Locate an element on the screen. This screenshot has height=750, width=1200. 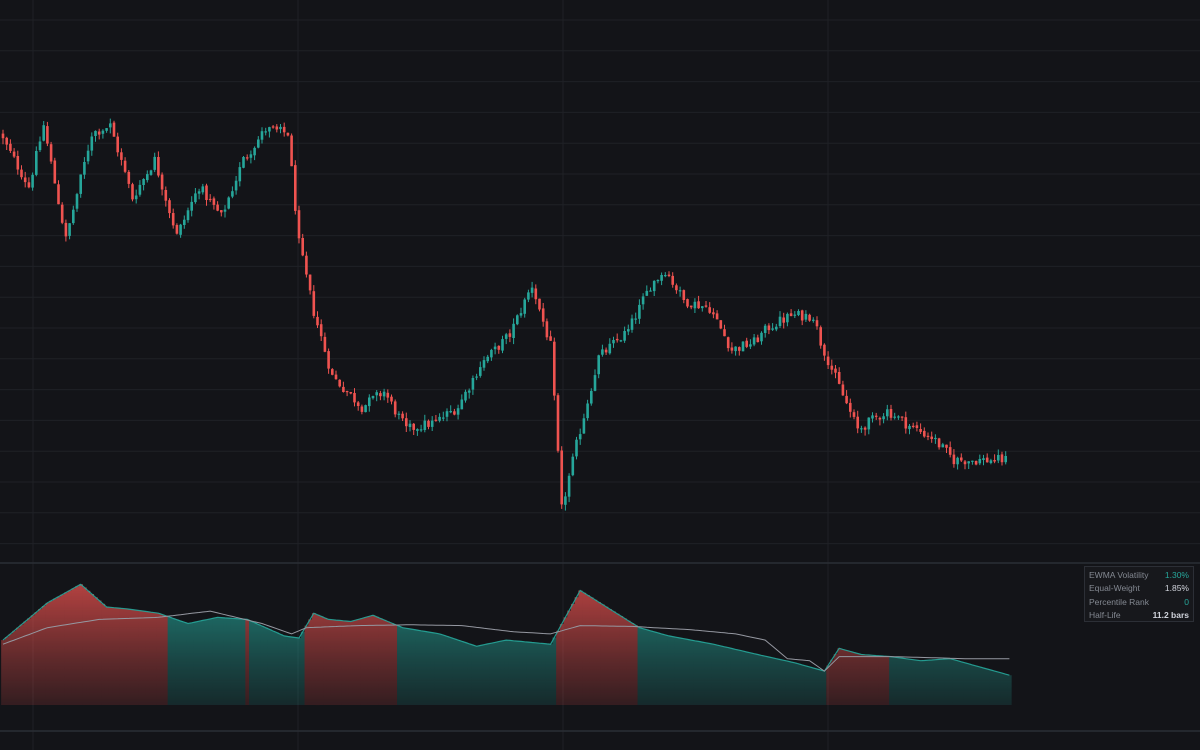
stats-label-percentile: Percentile Rank is located at coordinates (1119, 601).